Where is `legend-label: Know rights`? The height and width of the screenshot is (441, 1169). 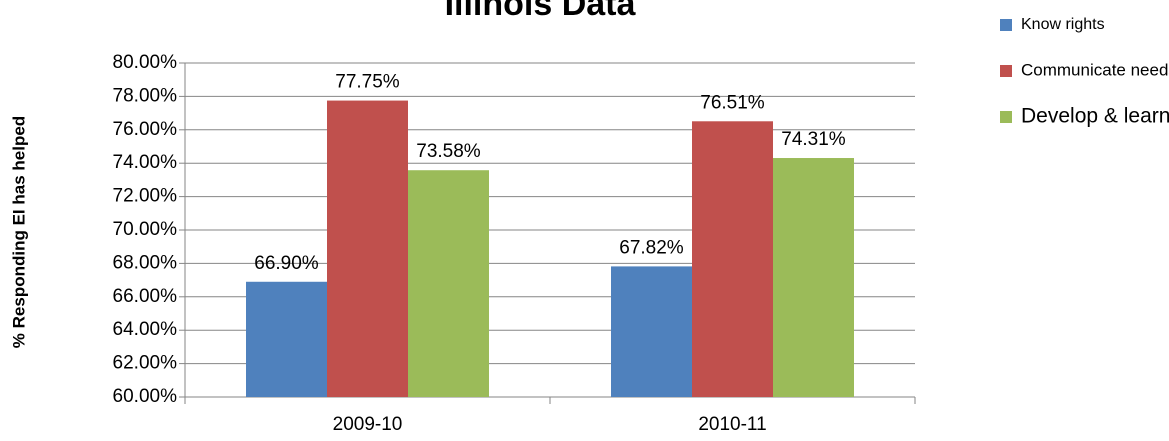 legend-label: Know rights is located at coordinates (1063, 24).